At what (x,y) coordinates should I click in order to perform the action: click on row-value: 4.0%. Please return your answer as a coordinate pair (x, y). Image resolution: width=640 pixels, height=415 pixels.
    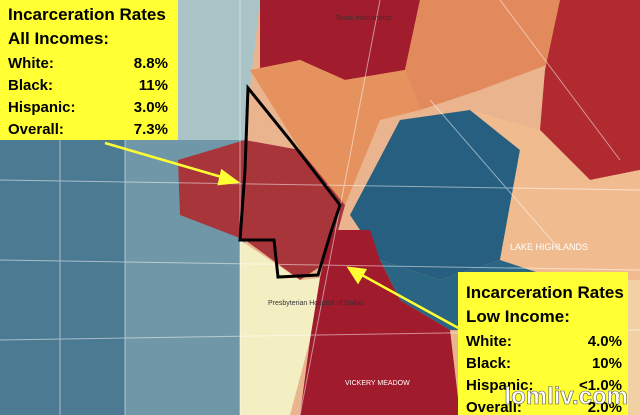
    Looking at the image, I should click on (605, 341).